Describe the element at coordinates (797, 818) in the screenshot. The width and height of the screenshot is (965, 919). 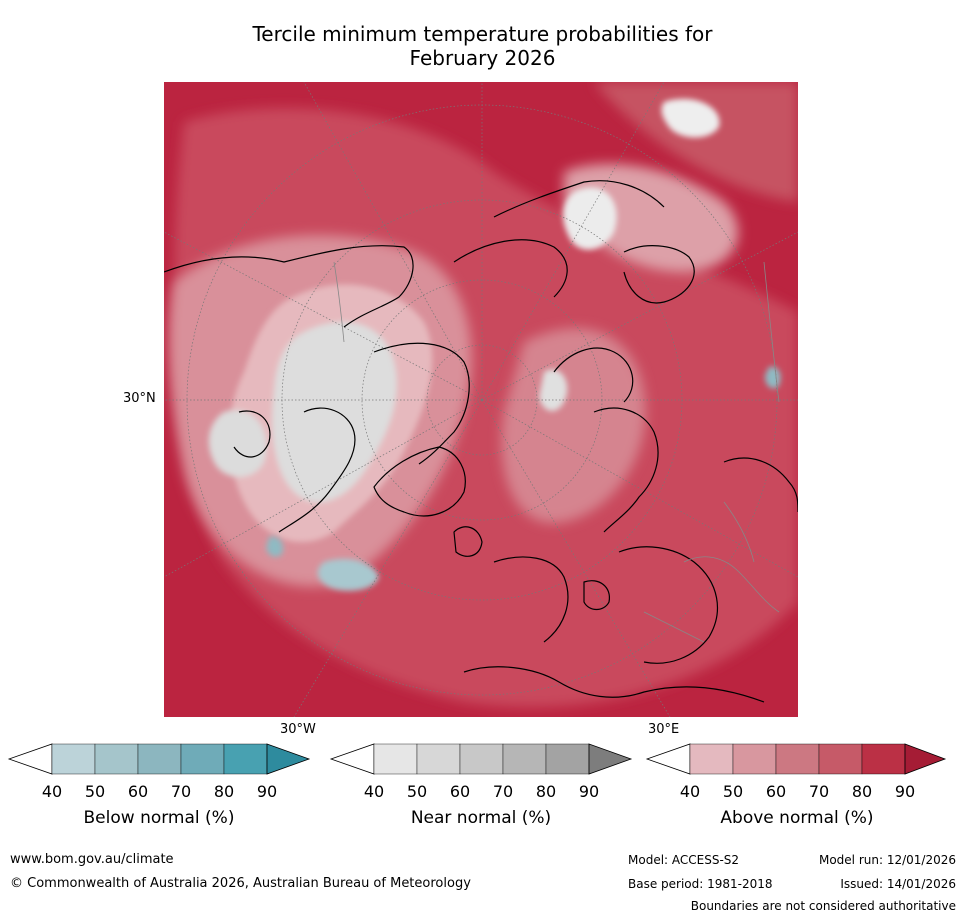
I see `above-normal-label: Above normal (%)` at that location.